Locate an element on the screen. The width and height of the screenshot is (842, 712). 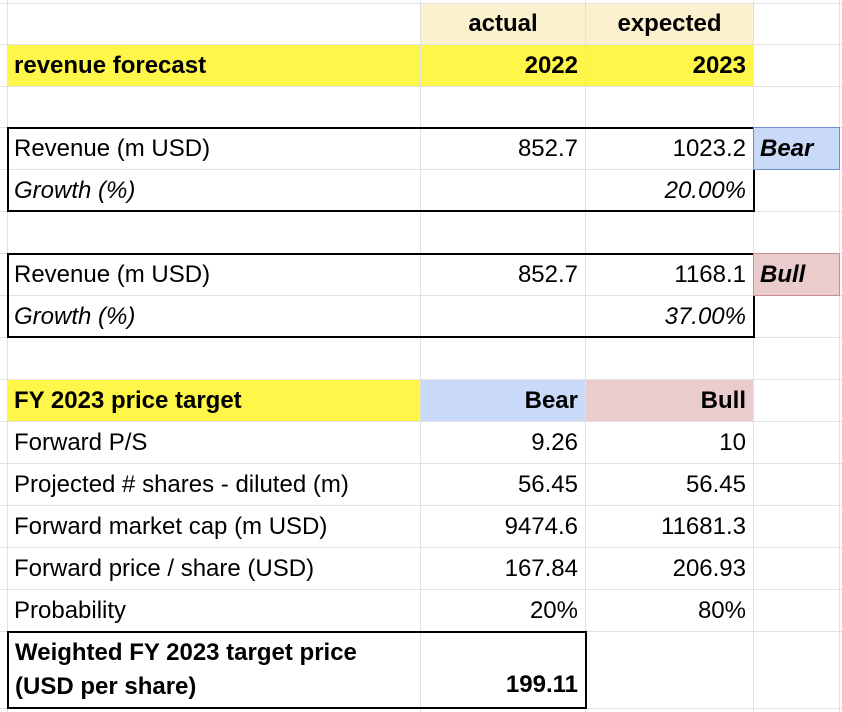
bull-growth-label: Growth (%) is located at coordinates (75, 316).